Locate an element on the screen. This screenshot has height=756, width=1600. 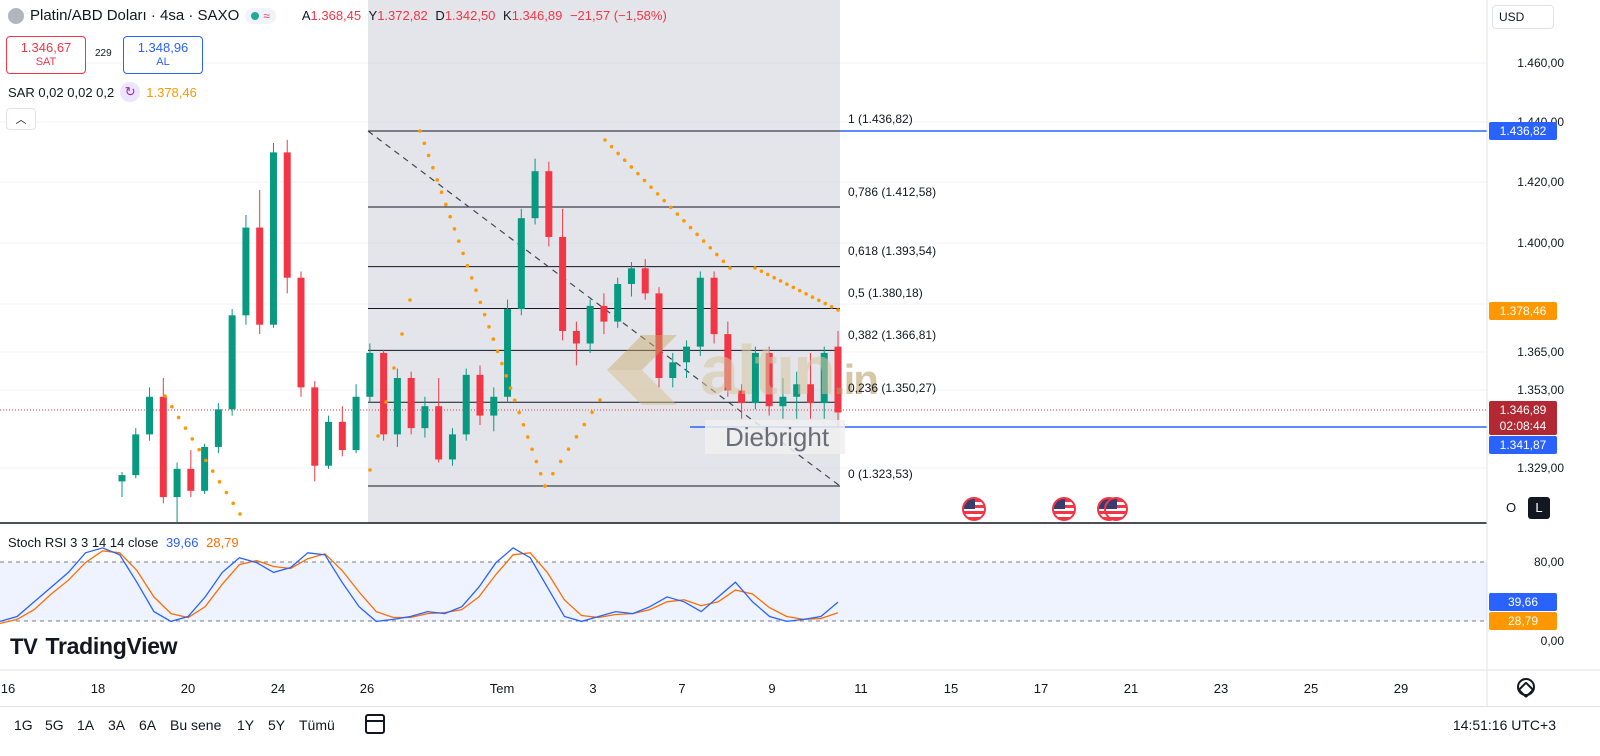
stoch-rsi-legend: Stoch RSI 3 3 14 14 close 39,66 28,79 is located at coordinates (123, 542).